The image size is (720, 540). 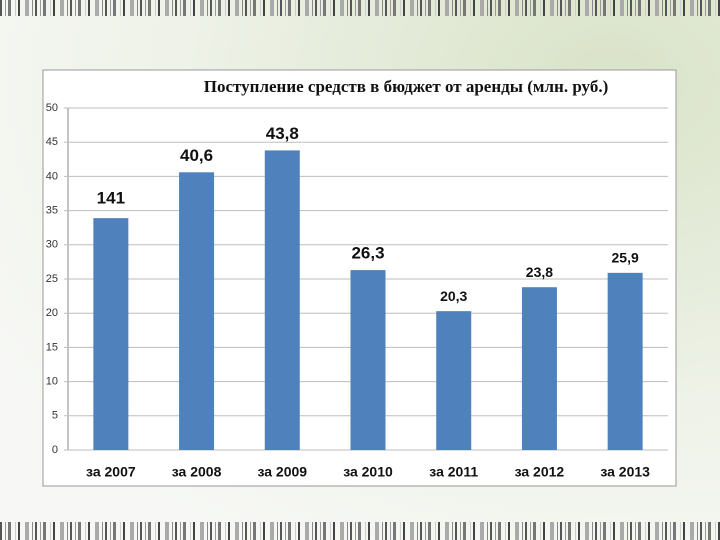 What do you see at coordinates (539, 272) in the screenshot?
I see `value-label: 23,8` at bounding box center [539, 272].